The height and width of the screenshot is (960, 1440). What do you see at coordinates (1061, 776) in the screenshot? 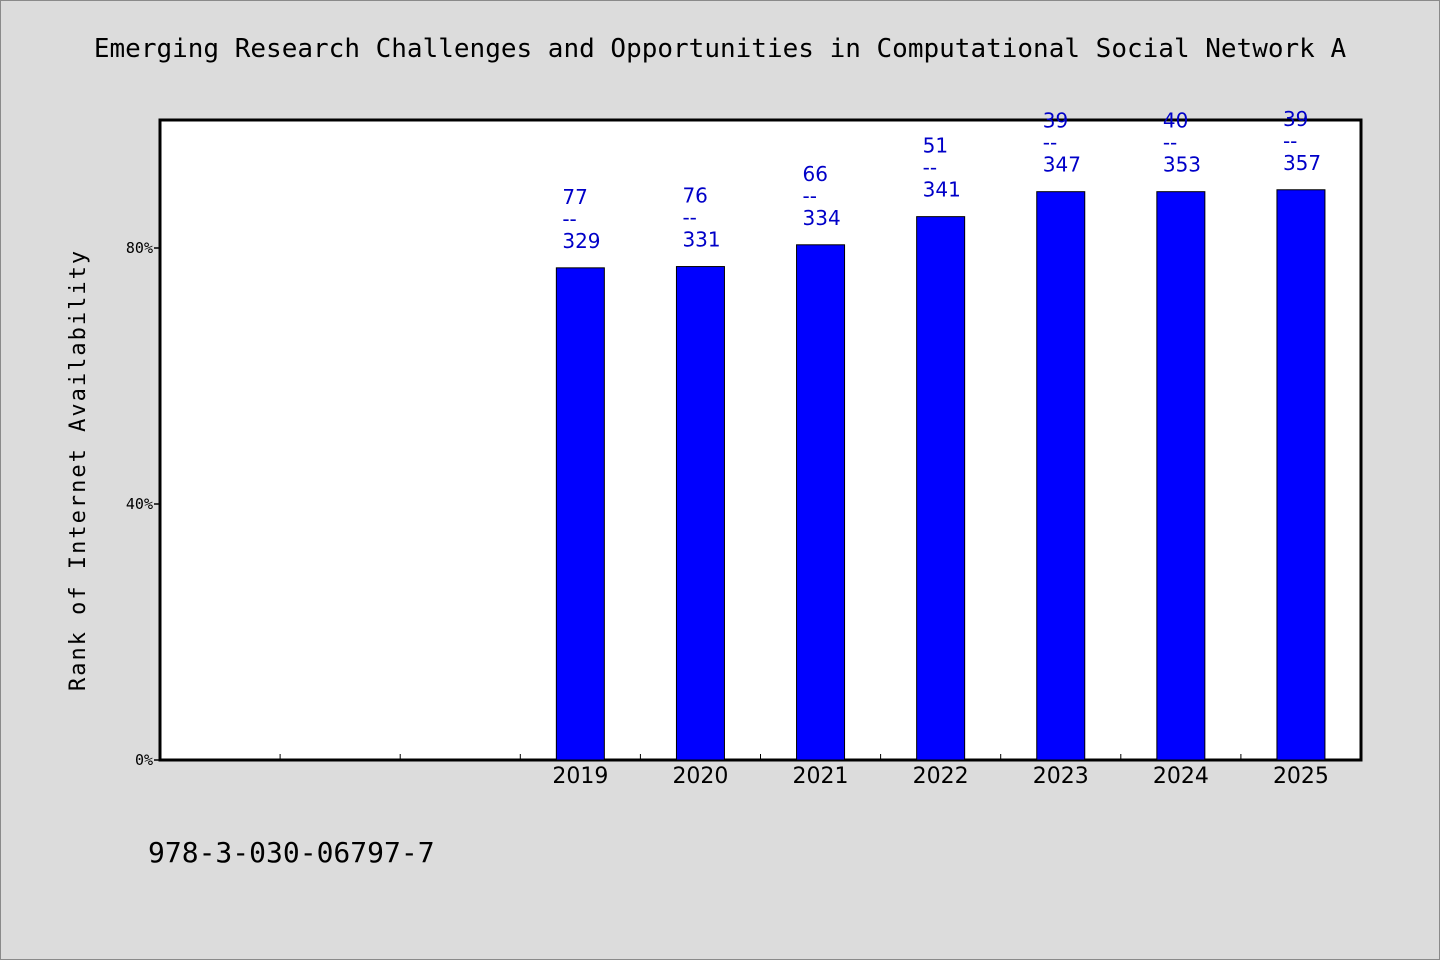
I see `x-tick-label: 2023` at bounding box center [1061, 776].